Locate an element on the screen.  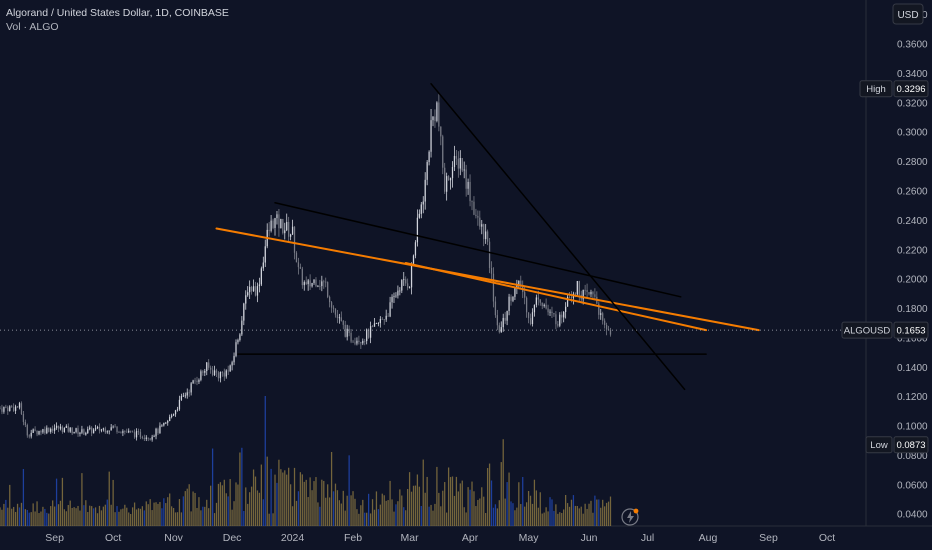
lightning-icon is located at coordinates (630, 517).